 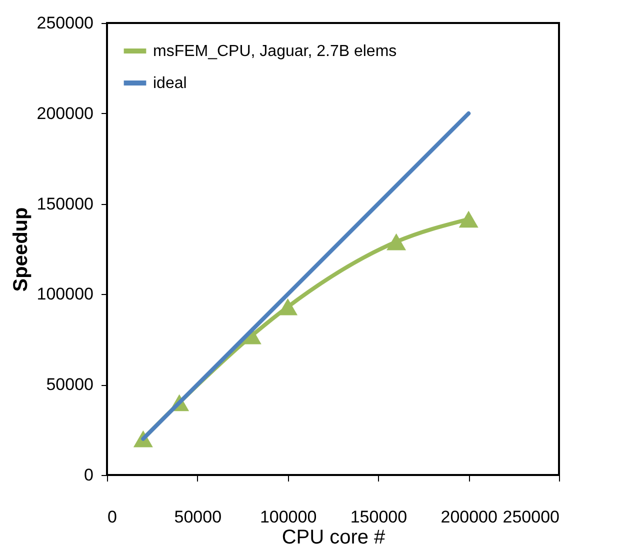 What do you see at coordinates (89, 475) in the screenshot?
I see `y-tick-label: 0` at bounding box center [89, 475].